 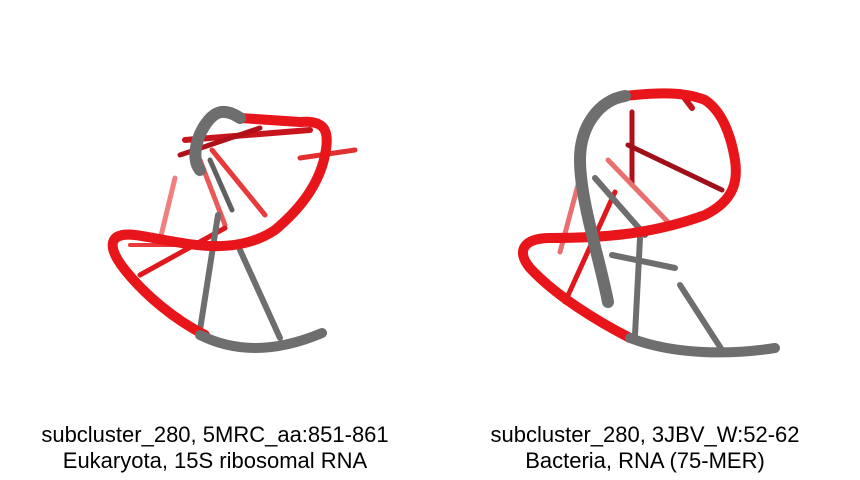 What do you see at coordinates (215, 434) in the screenshot?
I see `caption-title-left: subcluster_280, 5MRC_aa:851-861` at bounding box center [215, 434].